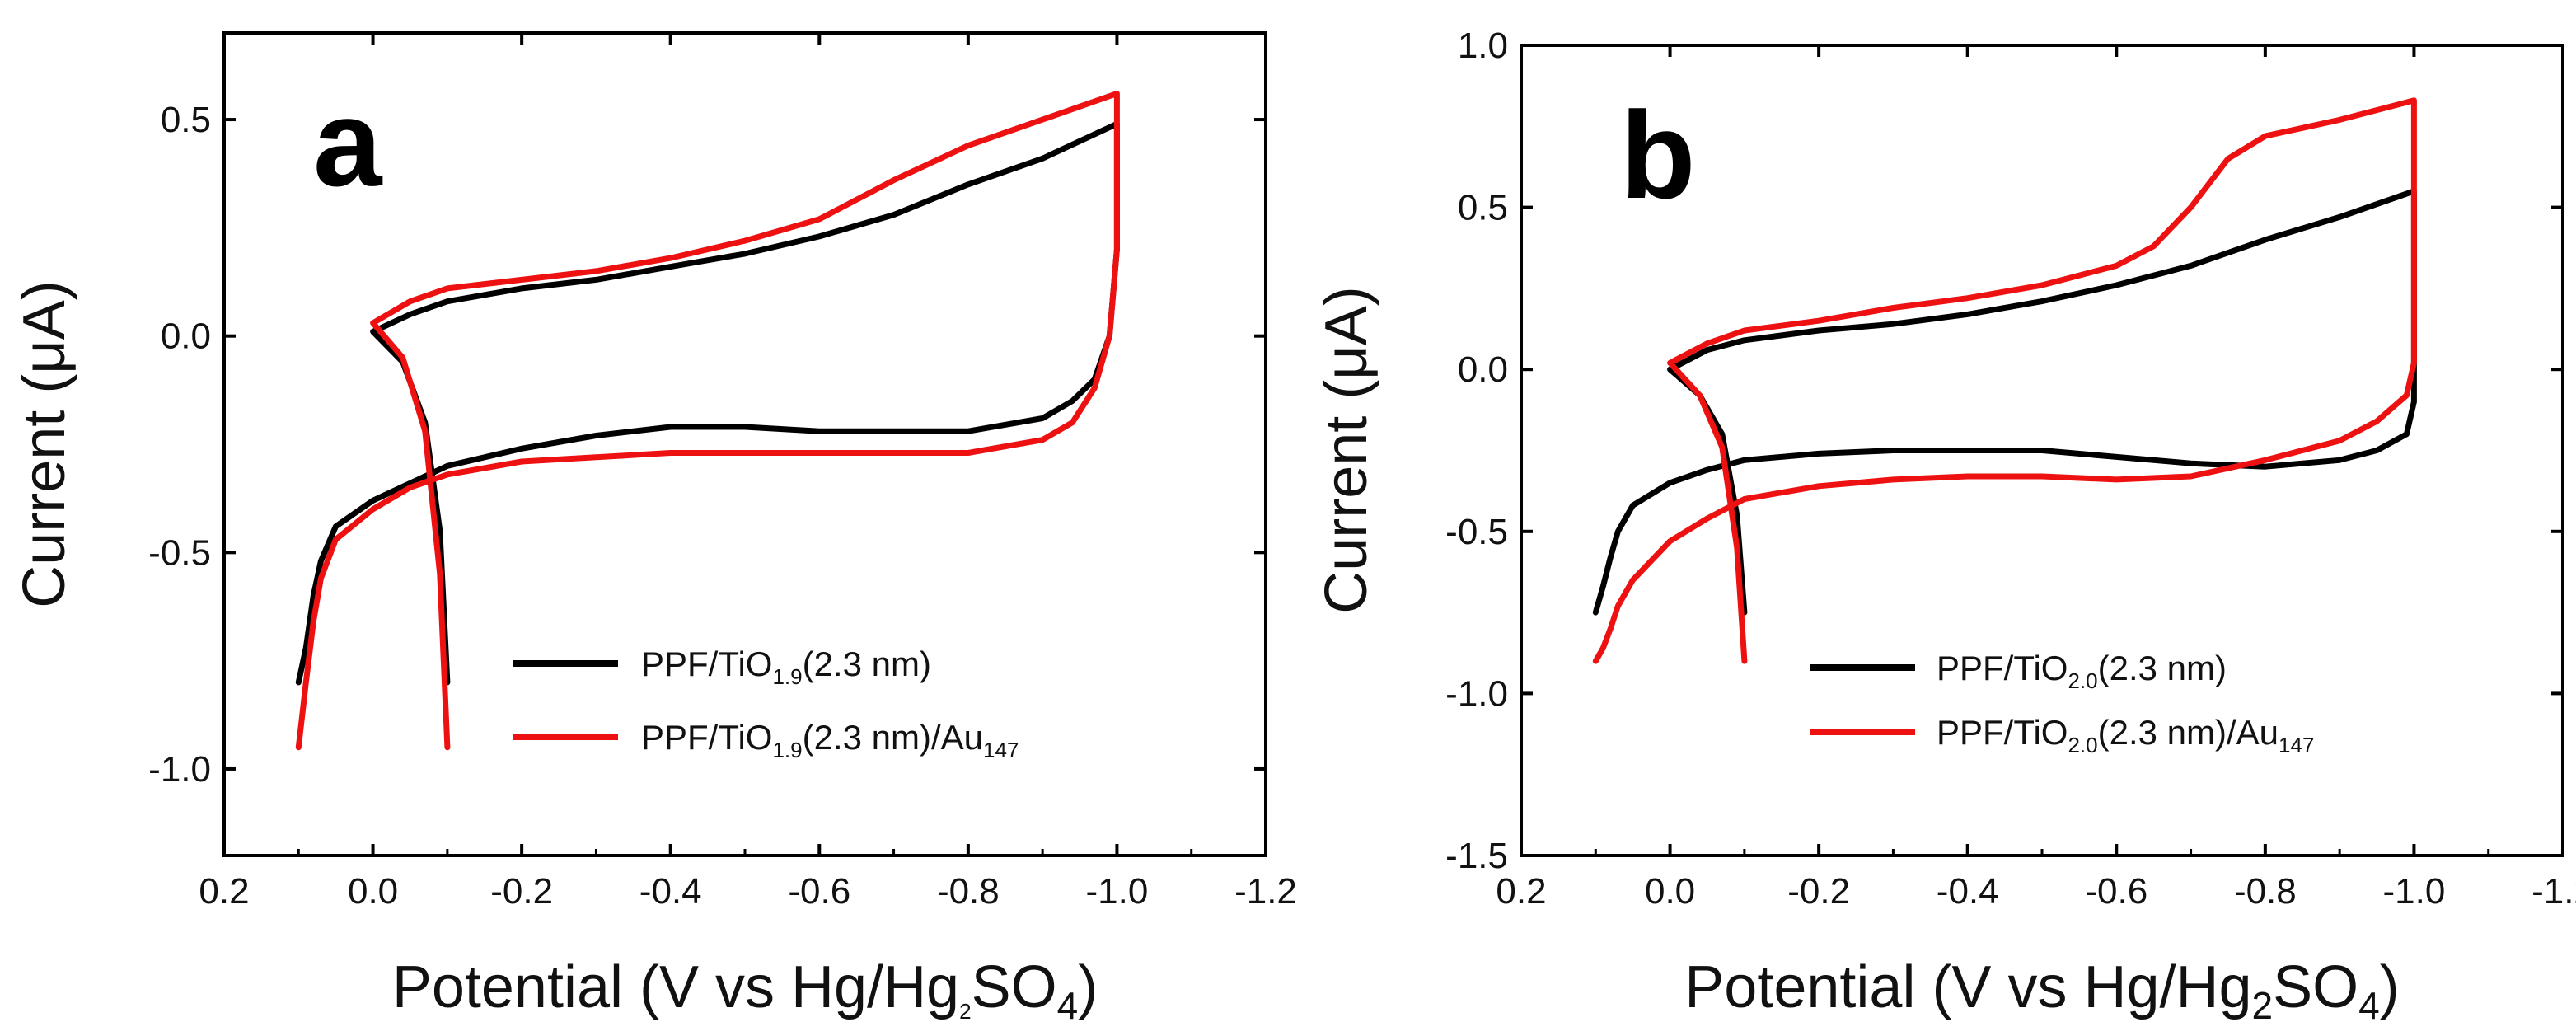  I want to click on y-tick-label: -1.5, so click(1476, 856).